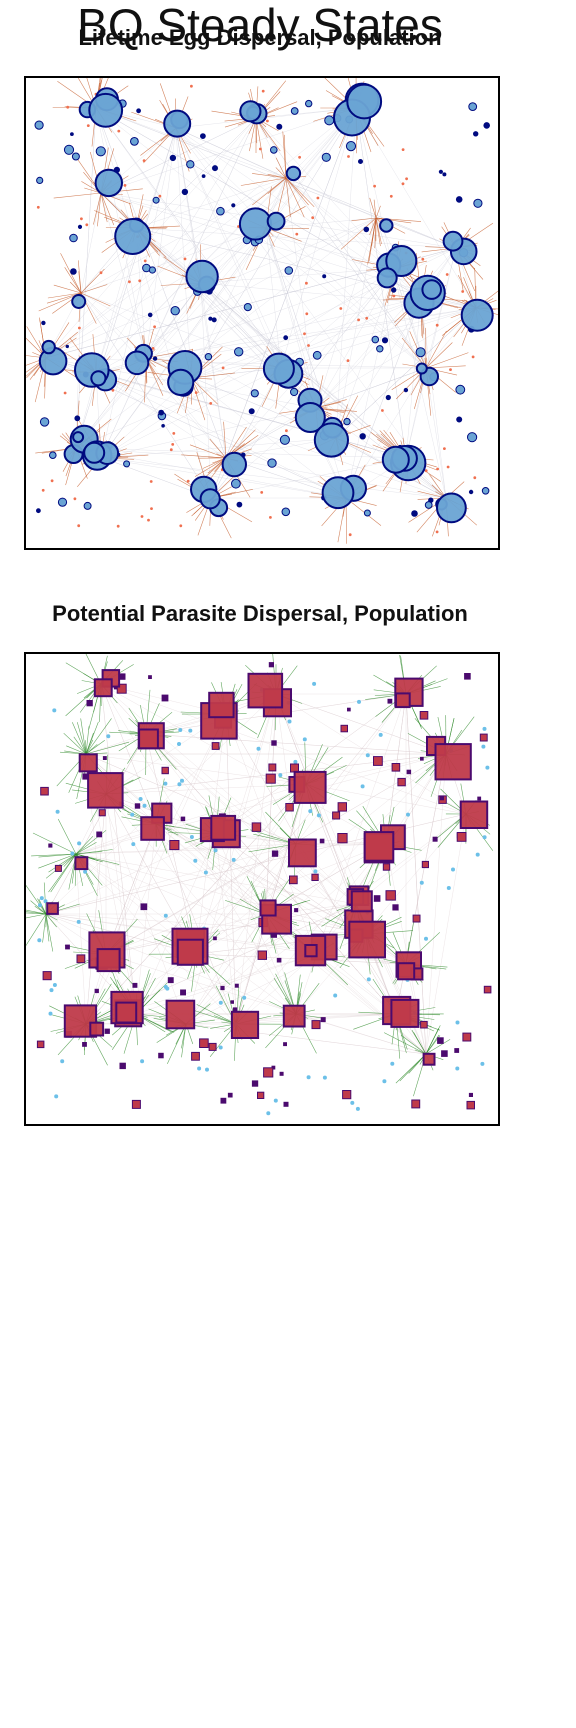 The height and width of the screenshot is (1728, 576). Describe the element at coordinates (260, 613) in the screenshot. I see `panel-2-title: Potential Parasite Dispersal, Population` at that location.